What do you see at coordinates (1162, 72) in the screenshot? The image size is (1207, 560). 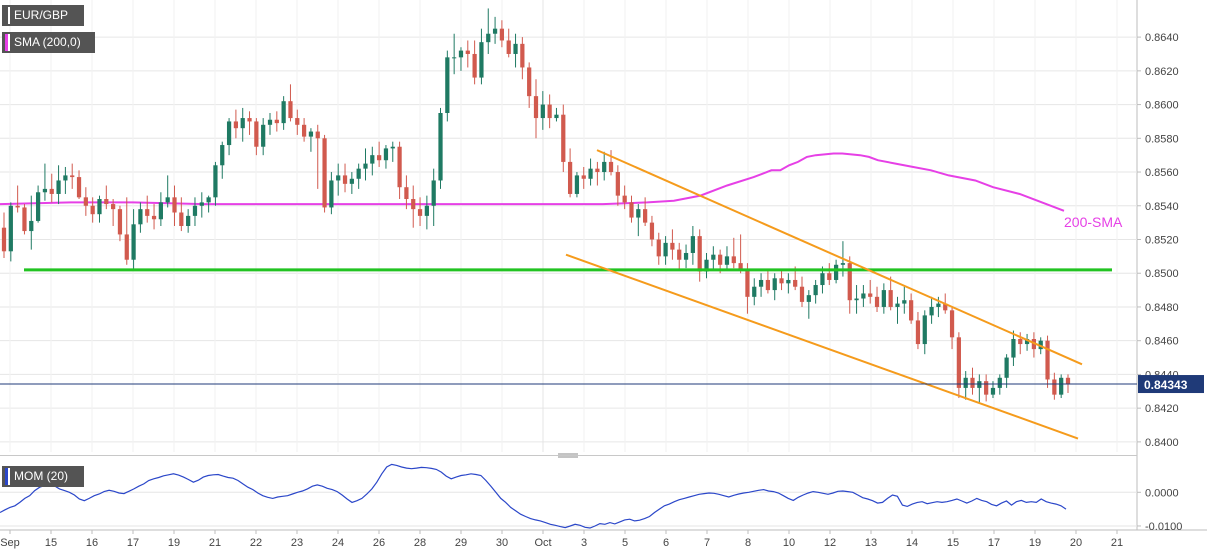 I see `price-tick-label: 0.8620` at bounding box center [1162, 72].